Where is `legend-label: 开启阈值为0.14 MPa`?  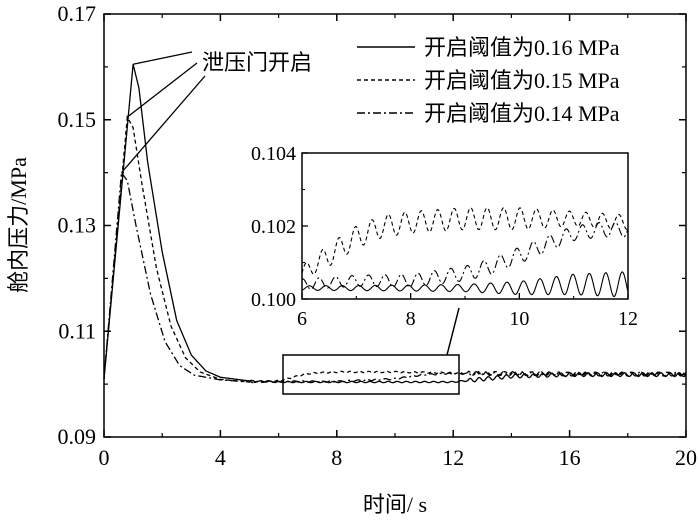
legend-label: 开启阈值为0.14 MPa is located at coordinates (522, 113).